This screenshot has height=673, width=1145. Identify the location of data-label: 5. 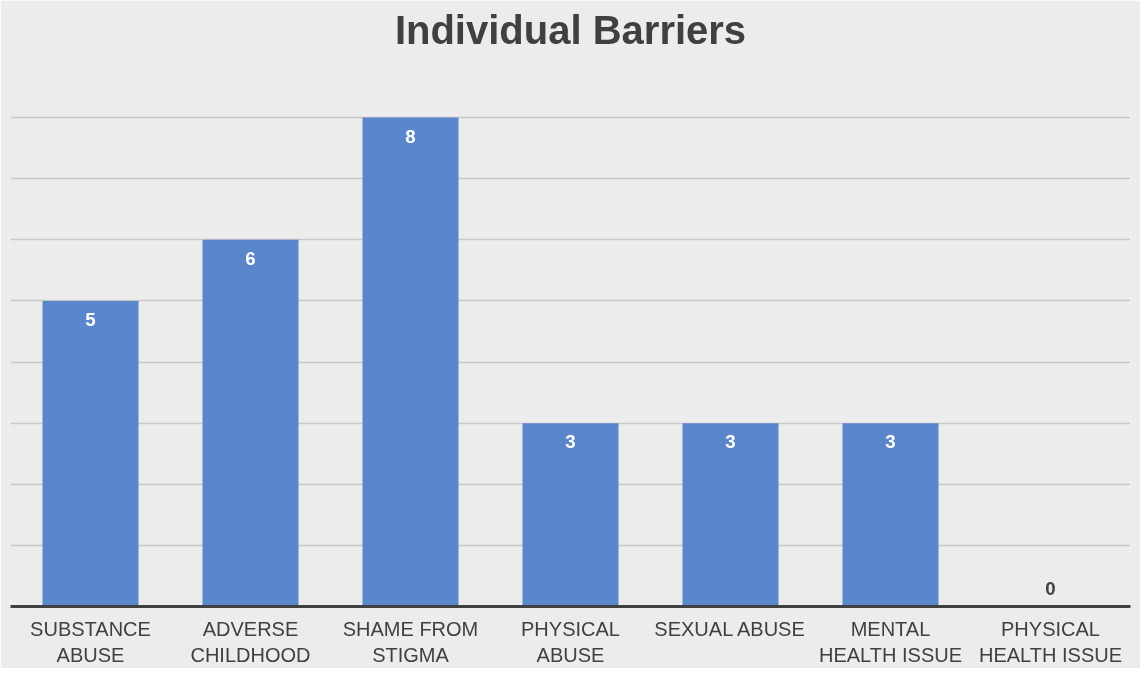
(90, 319).